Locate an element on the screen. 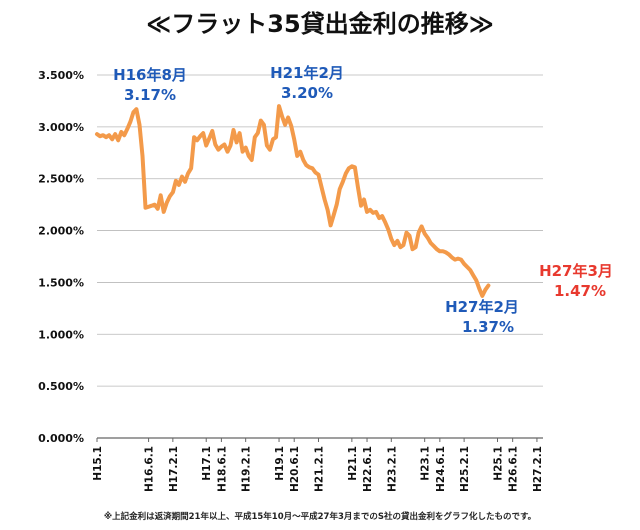  y-tick-label: 2.000% is located at coordinates (61, 231).